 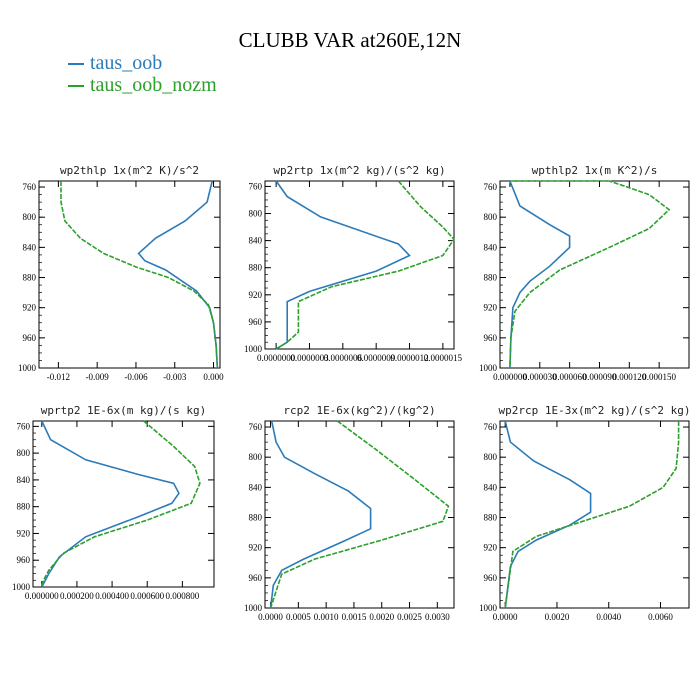 What do you see at coordinates (136, 377) in the screenshot?
I see `x-tick-label: -0.006` at bounding box center [136, 377].